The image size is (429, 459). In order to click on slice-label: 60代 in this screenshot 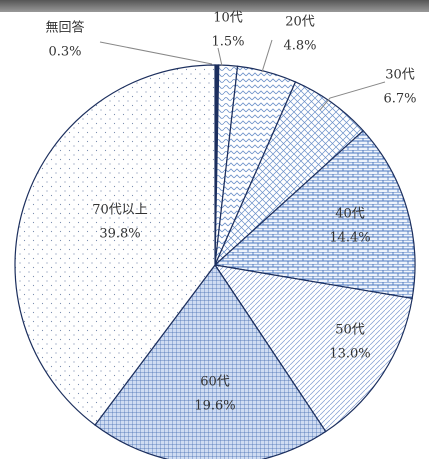, I will do `click(215, 382)`.